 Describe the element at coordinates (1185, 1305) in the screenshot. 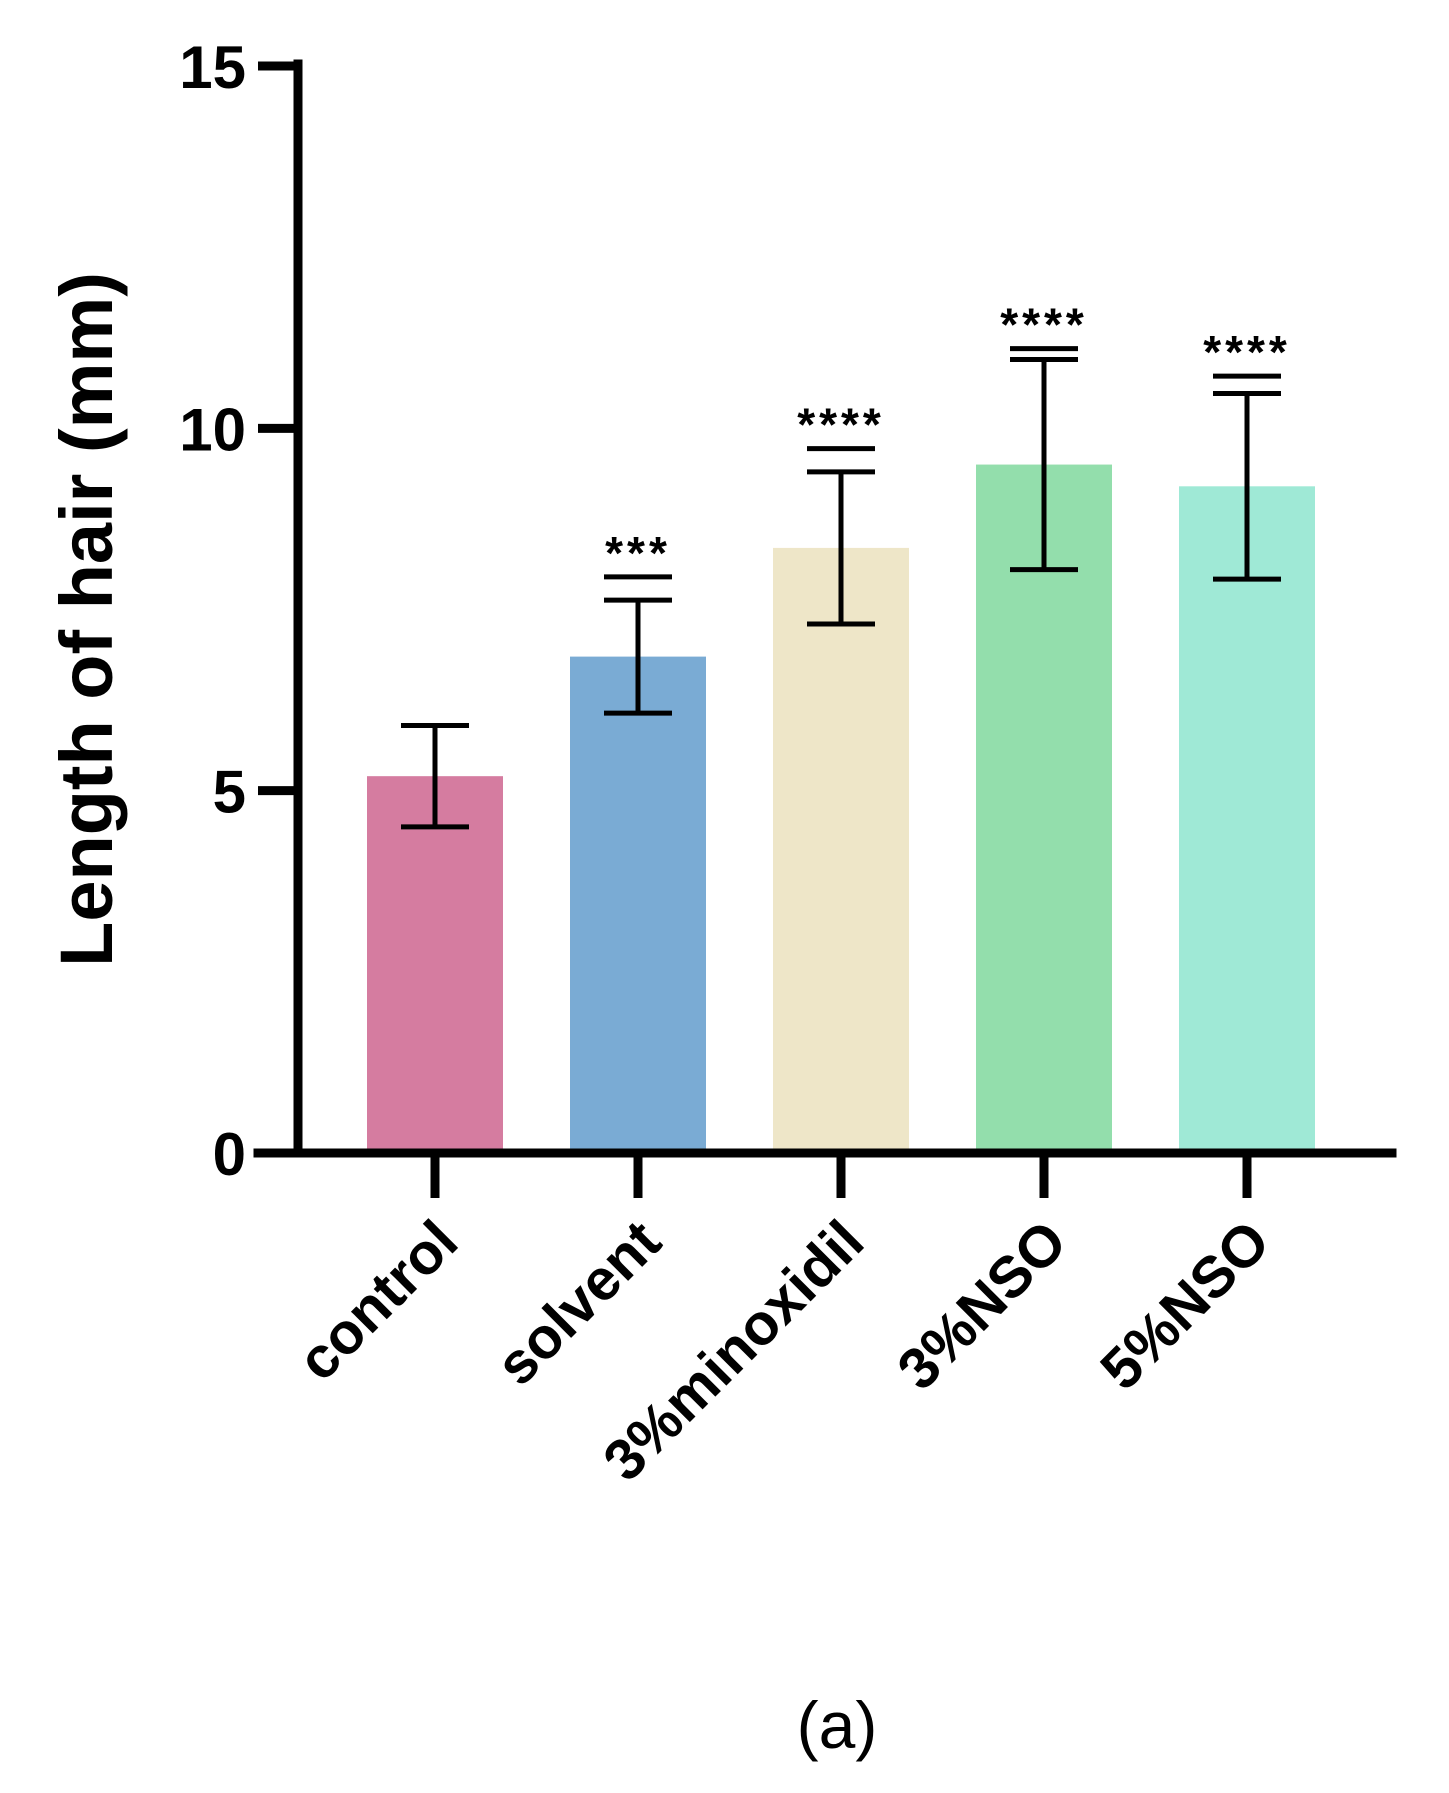

I see `x-tick-label-4: 5%NSO` at that location.